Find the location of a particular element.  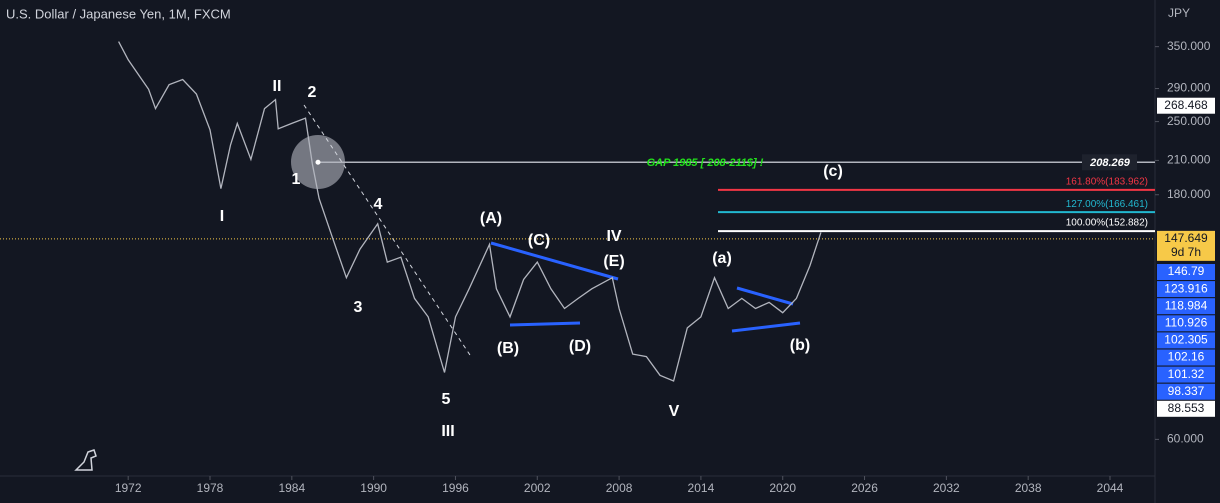

x-tick-label: 1990 is located at coordinates (373, 488).